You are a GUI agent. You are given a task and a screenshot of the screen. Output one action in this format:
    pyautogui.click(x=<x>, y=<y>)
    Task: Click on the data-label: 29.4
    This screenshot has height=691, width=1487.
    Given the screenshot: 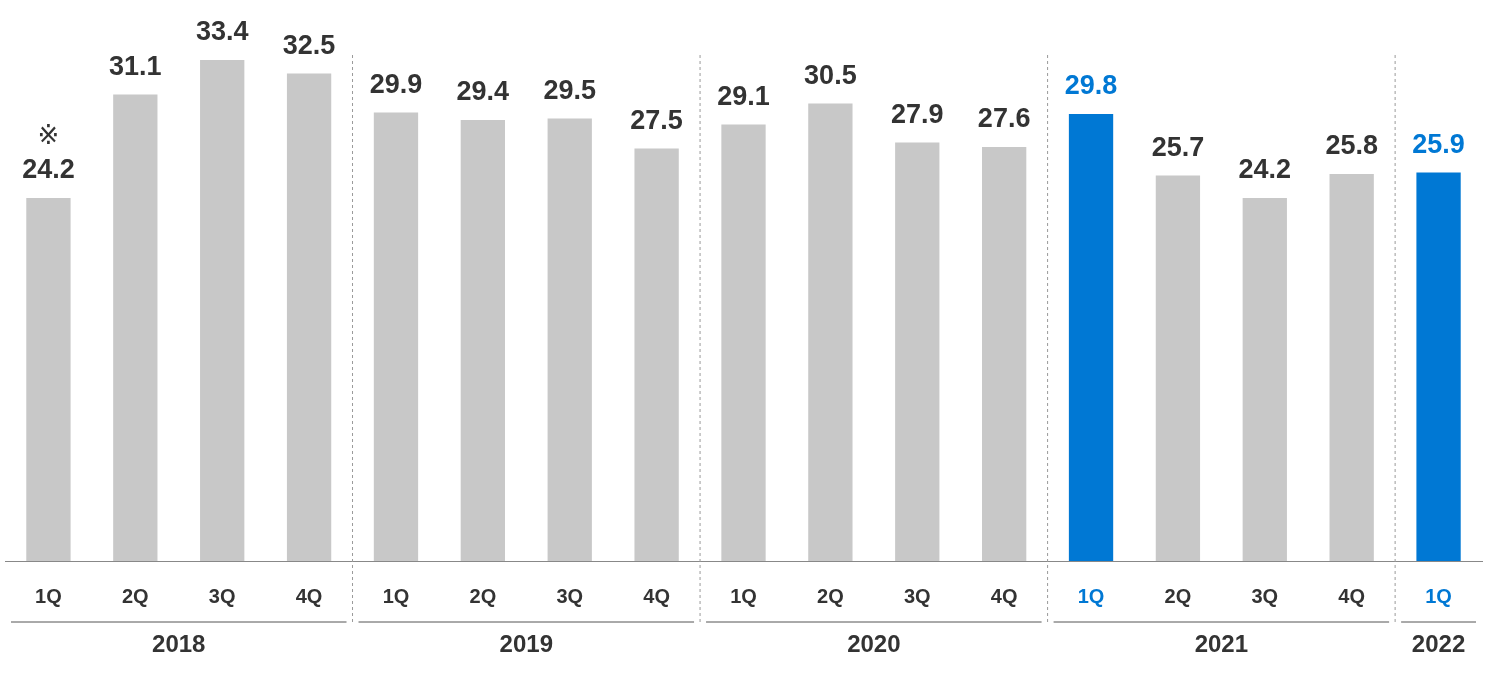 What is the action you would take?
    pyautogui.click(x=483, y=91)
    